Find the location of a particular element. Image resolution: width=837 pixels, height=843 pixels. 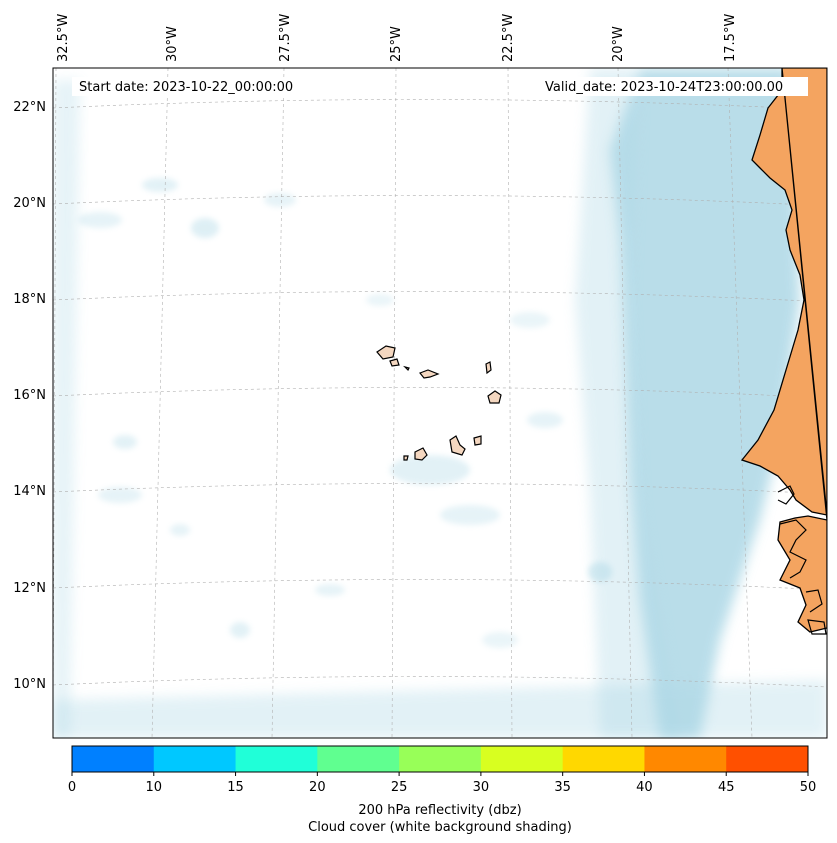

colorbar-tick-label: 30 is located at coordinates (481, 787).